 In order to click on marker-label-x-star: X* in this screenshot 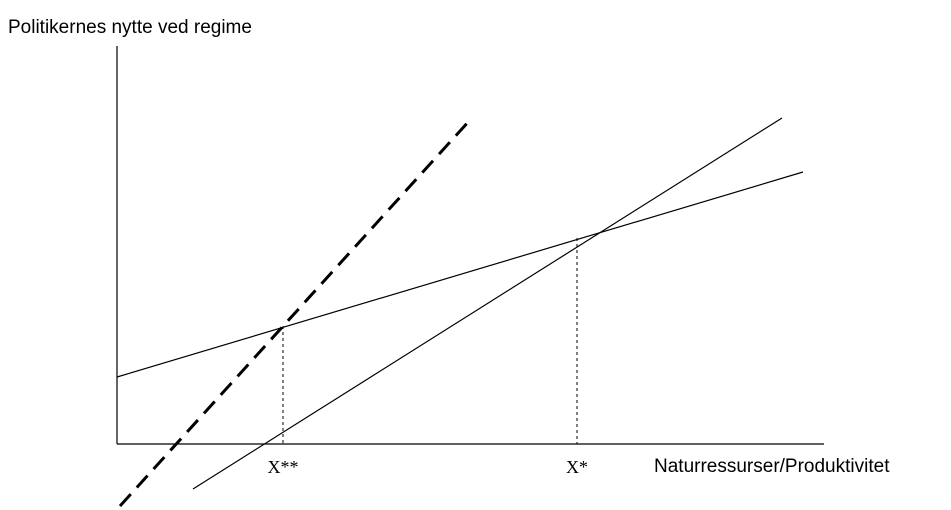, I will do `click(577, 467)`.